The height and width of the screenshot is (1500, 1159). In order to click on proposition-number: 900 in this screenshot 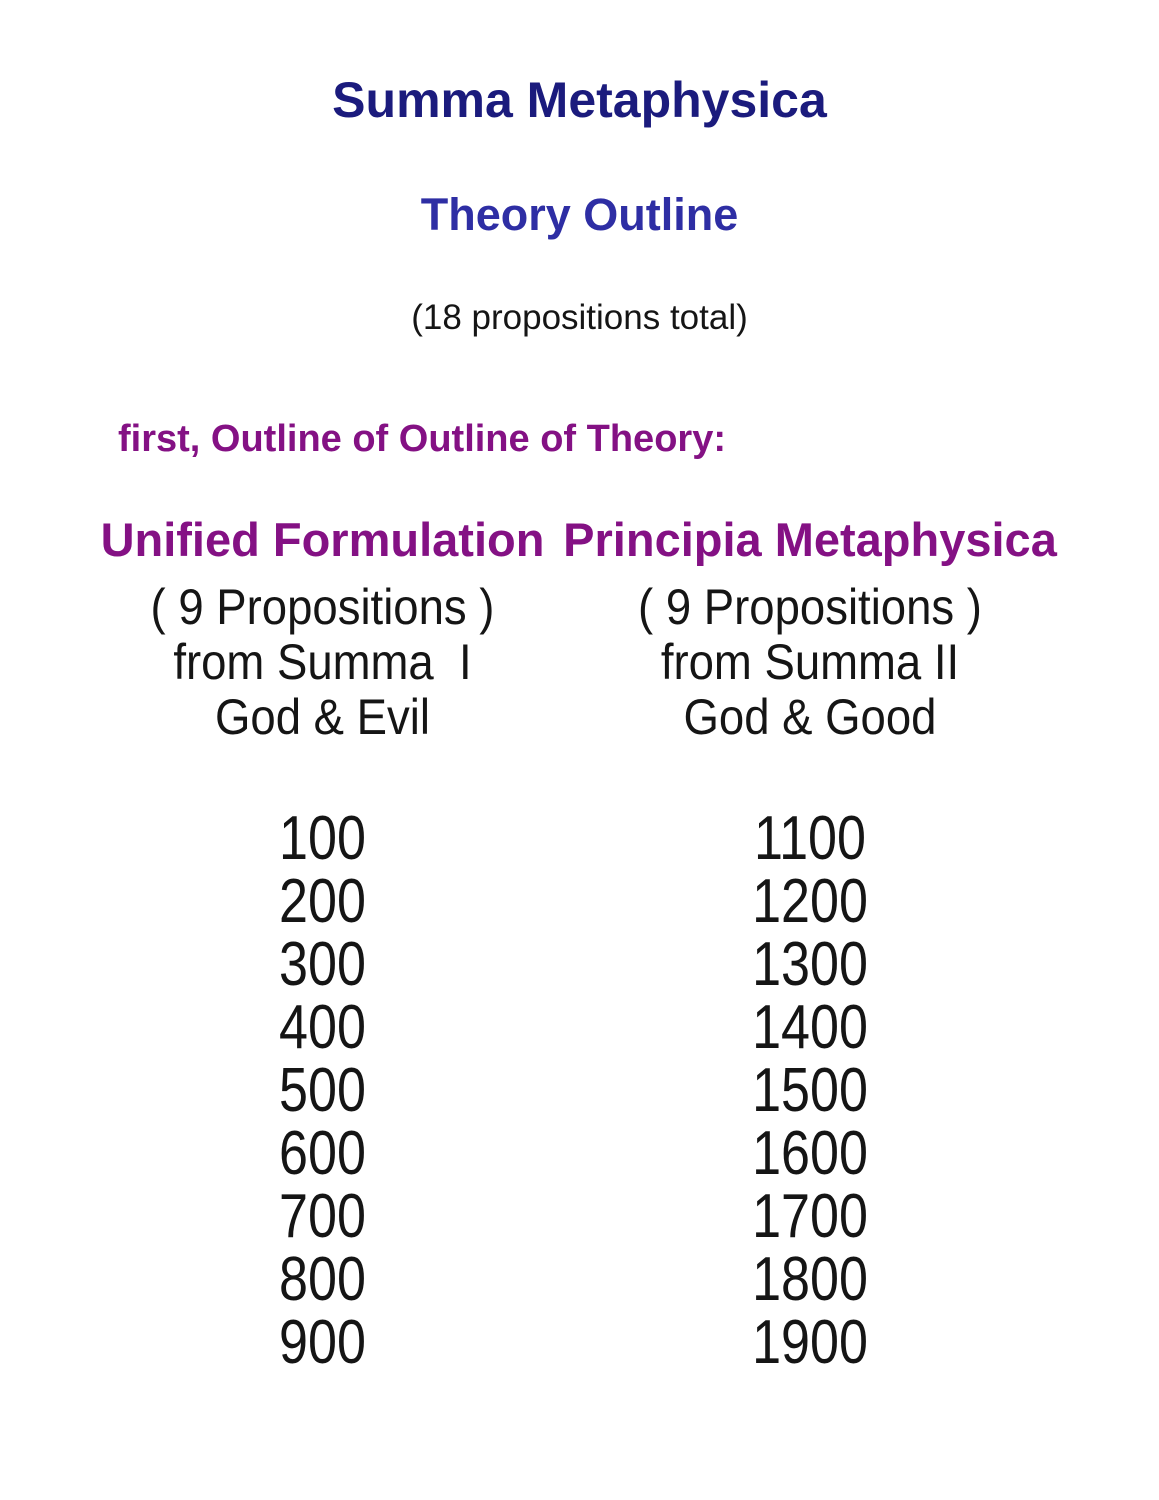, I will do `click(322, 1342)`.